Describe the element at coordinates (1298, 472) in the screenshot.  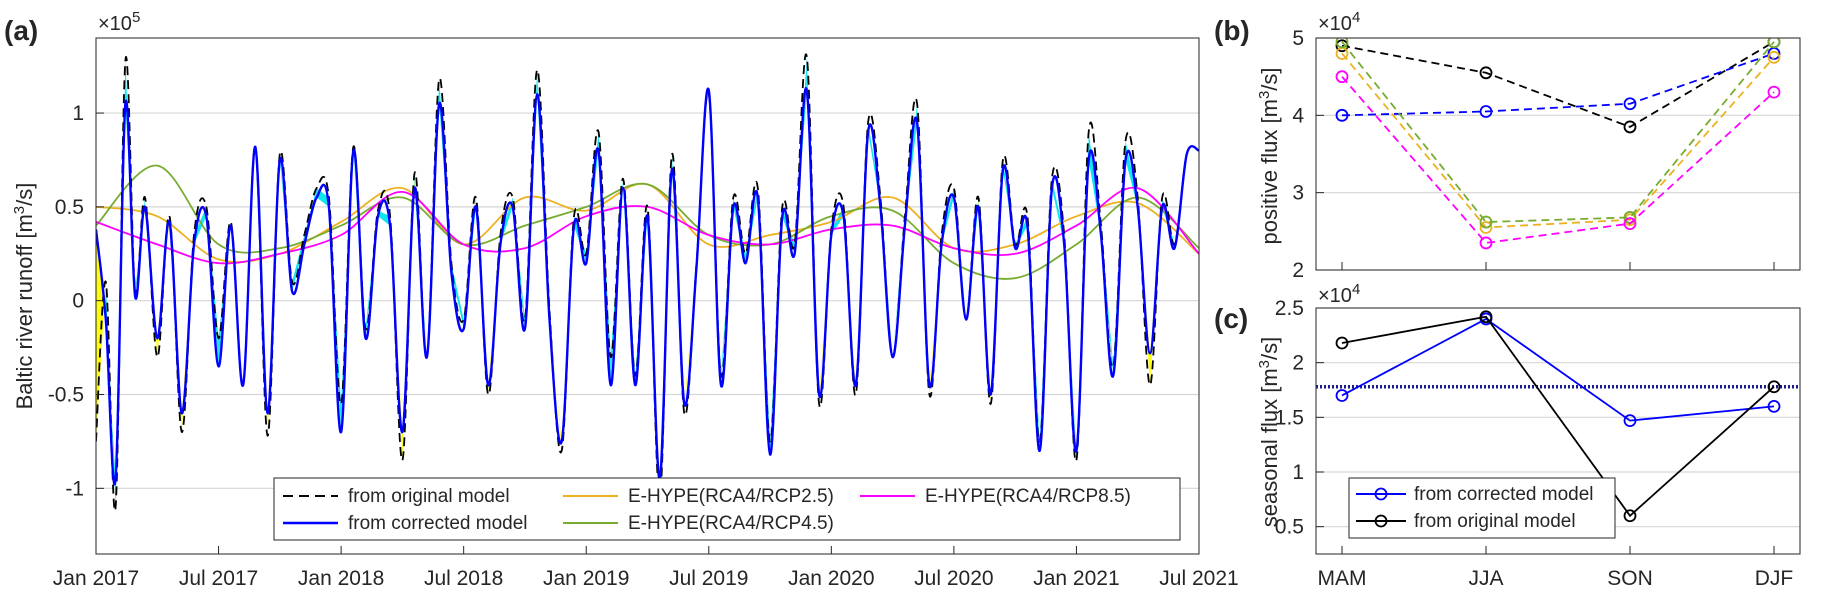
I see `panel-c-ytick-label: 1` at that location.